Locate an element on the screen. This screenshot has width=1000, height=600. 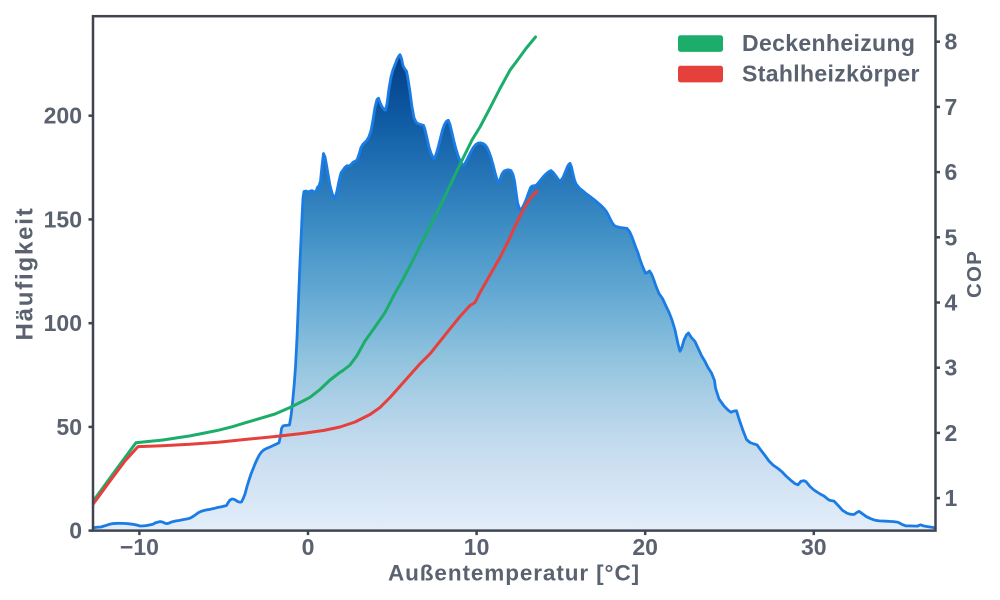
svg-text: COP is located at coordinates (974, 274).